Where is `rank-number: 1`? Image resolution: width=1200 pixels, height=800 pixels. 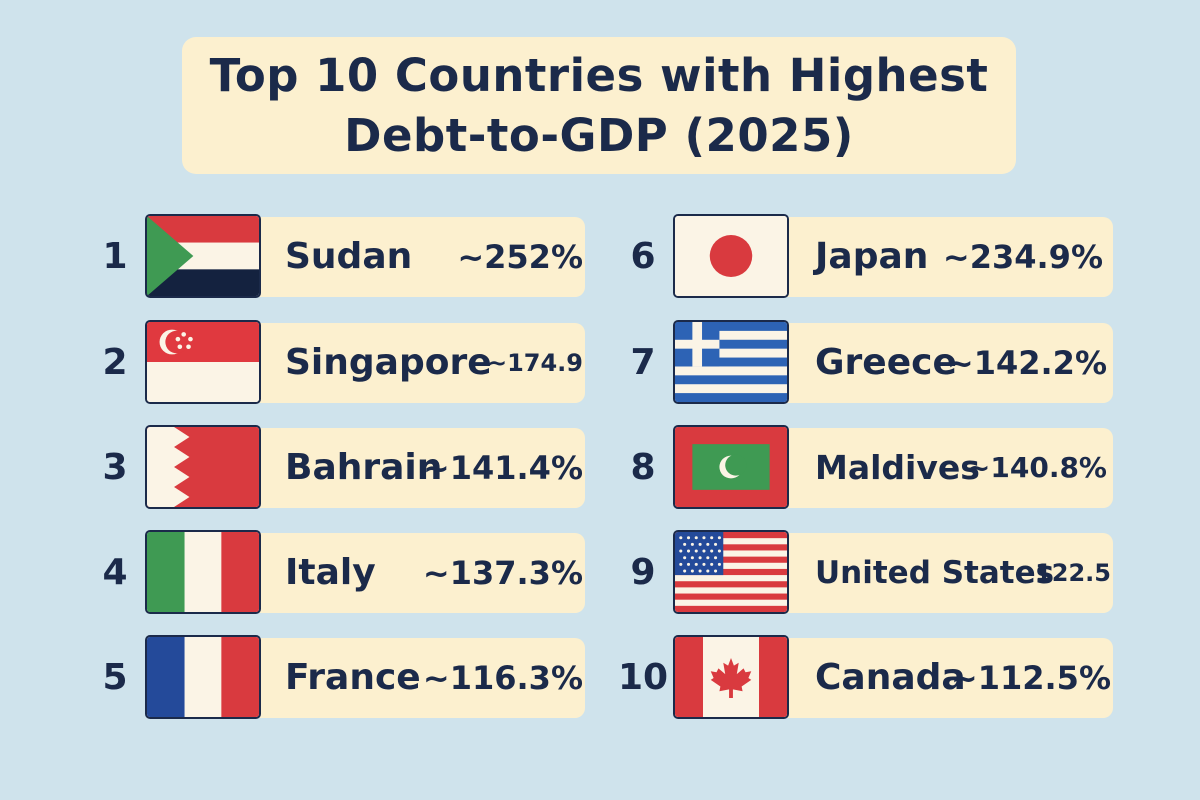
rank-number: 1 is located at coordinates (115, 256).